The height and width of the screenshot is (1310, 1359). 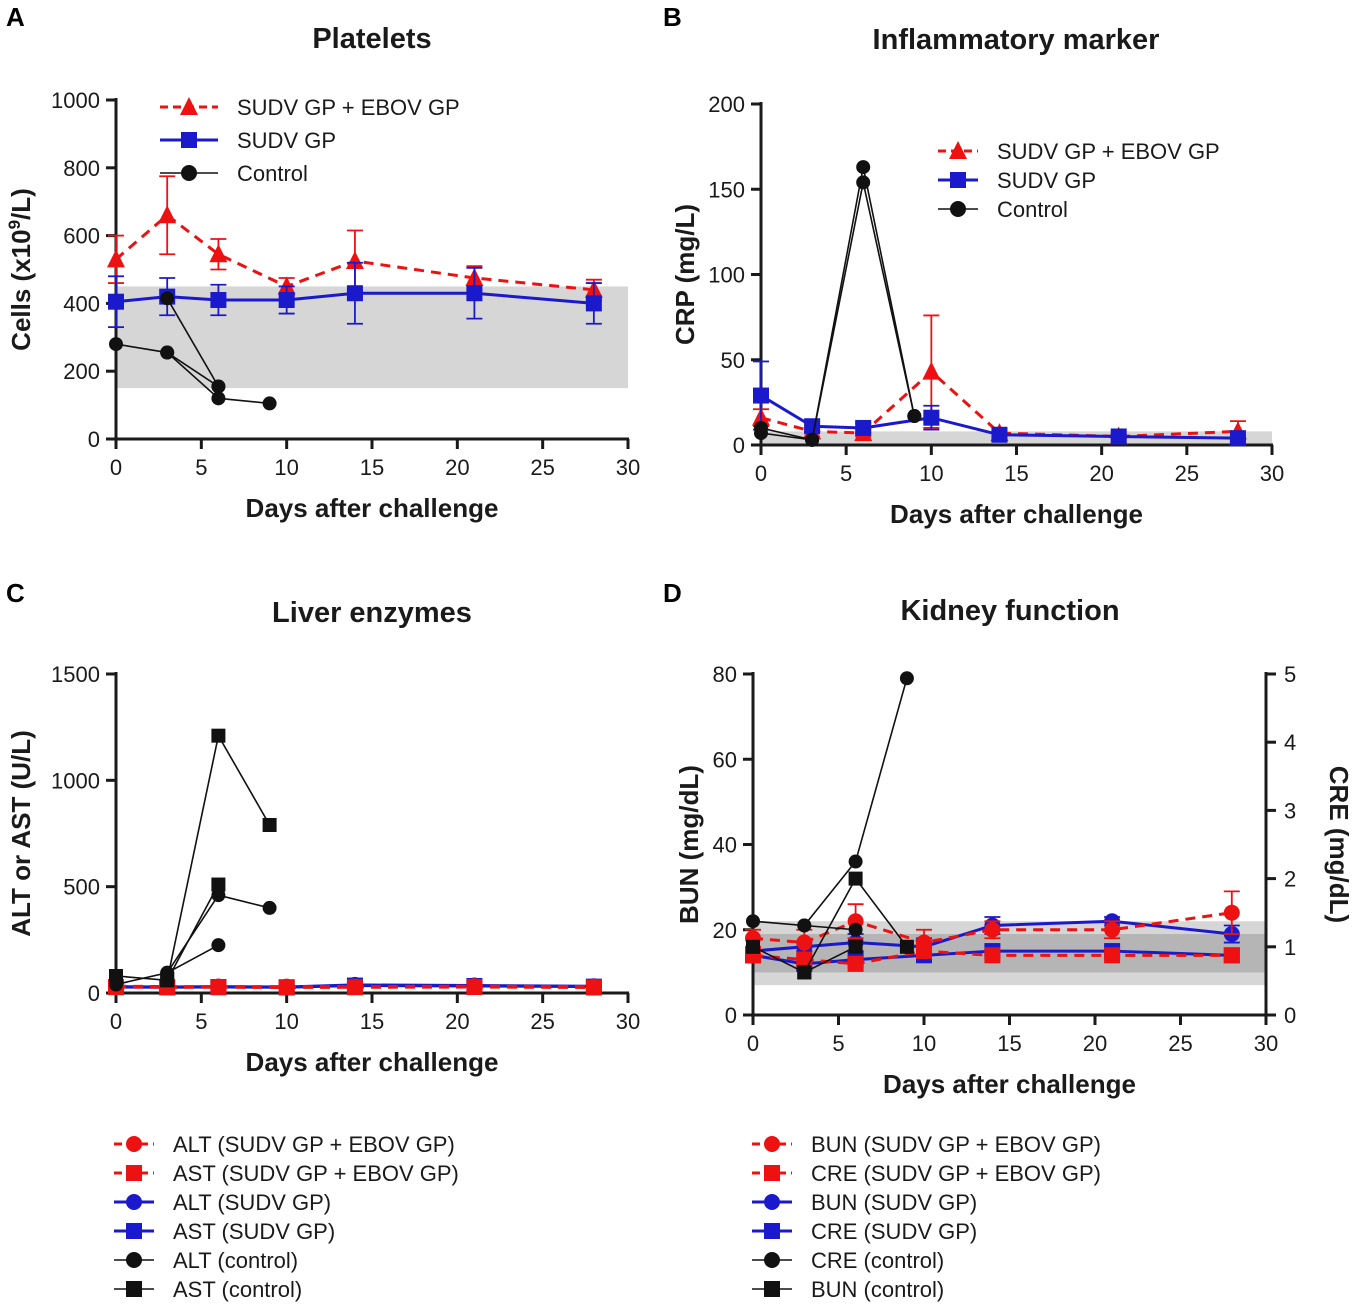 What do you see at coordinates (316, 1173) in the screenshot?
I see `legend-label: AST (SUDV GP + EBOV GP)` at bounding box center [316, 1173].